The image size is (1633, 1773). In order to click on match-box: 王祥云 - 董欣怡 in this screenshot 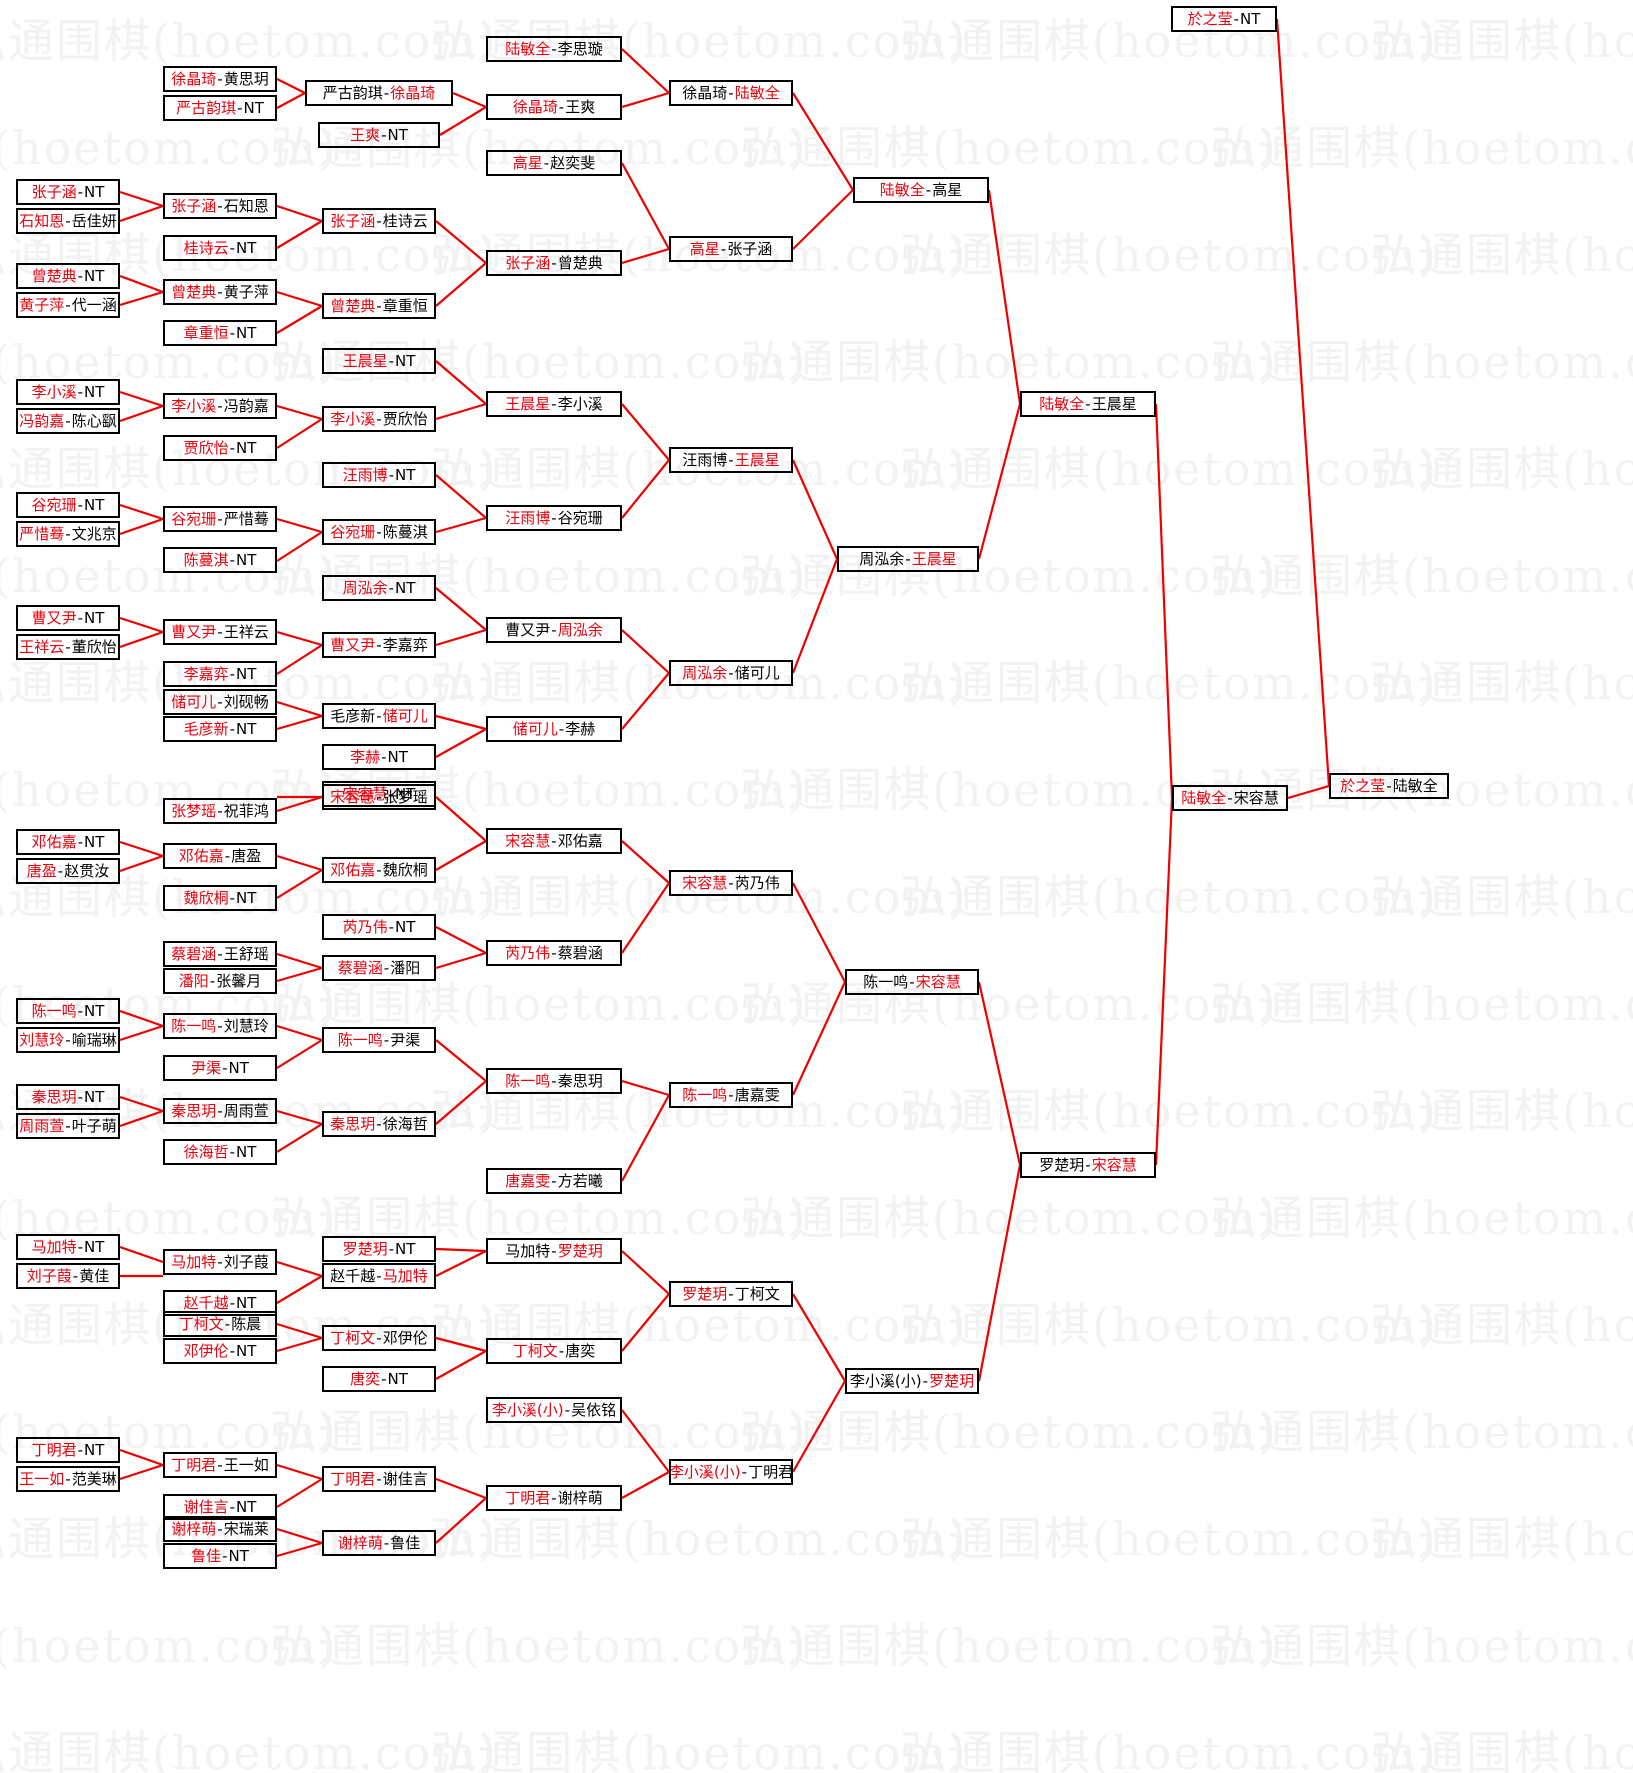, I will do `click(68, 647)`.